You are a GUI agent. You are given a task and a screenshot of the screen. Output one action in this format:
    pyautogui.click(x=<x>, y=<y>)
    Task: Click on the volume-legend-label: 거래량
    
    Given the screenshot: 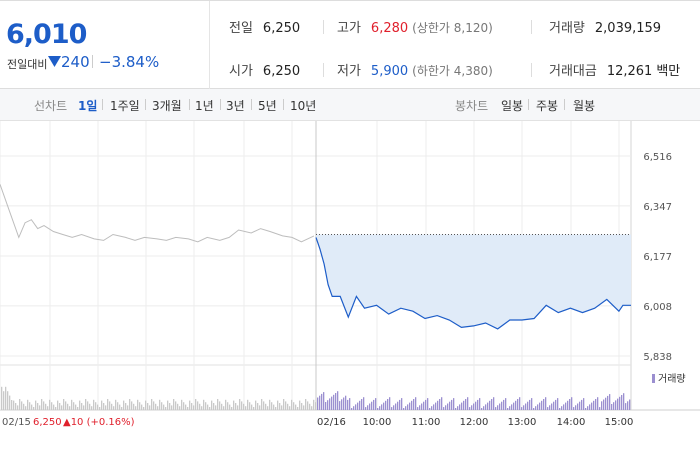 What is the action you would take?
    pyautogui.click(x=672, y=379)
    